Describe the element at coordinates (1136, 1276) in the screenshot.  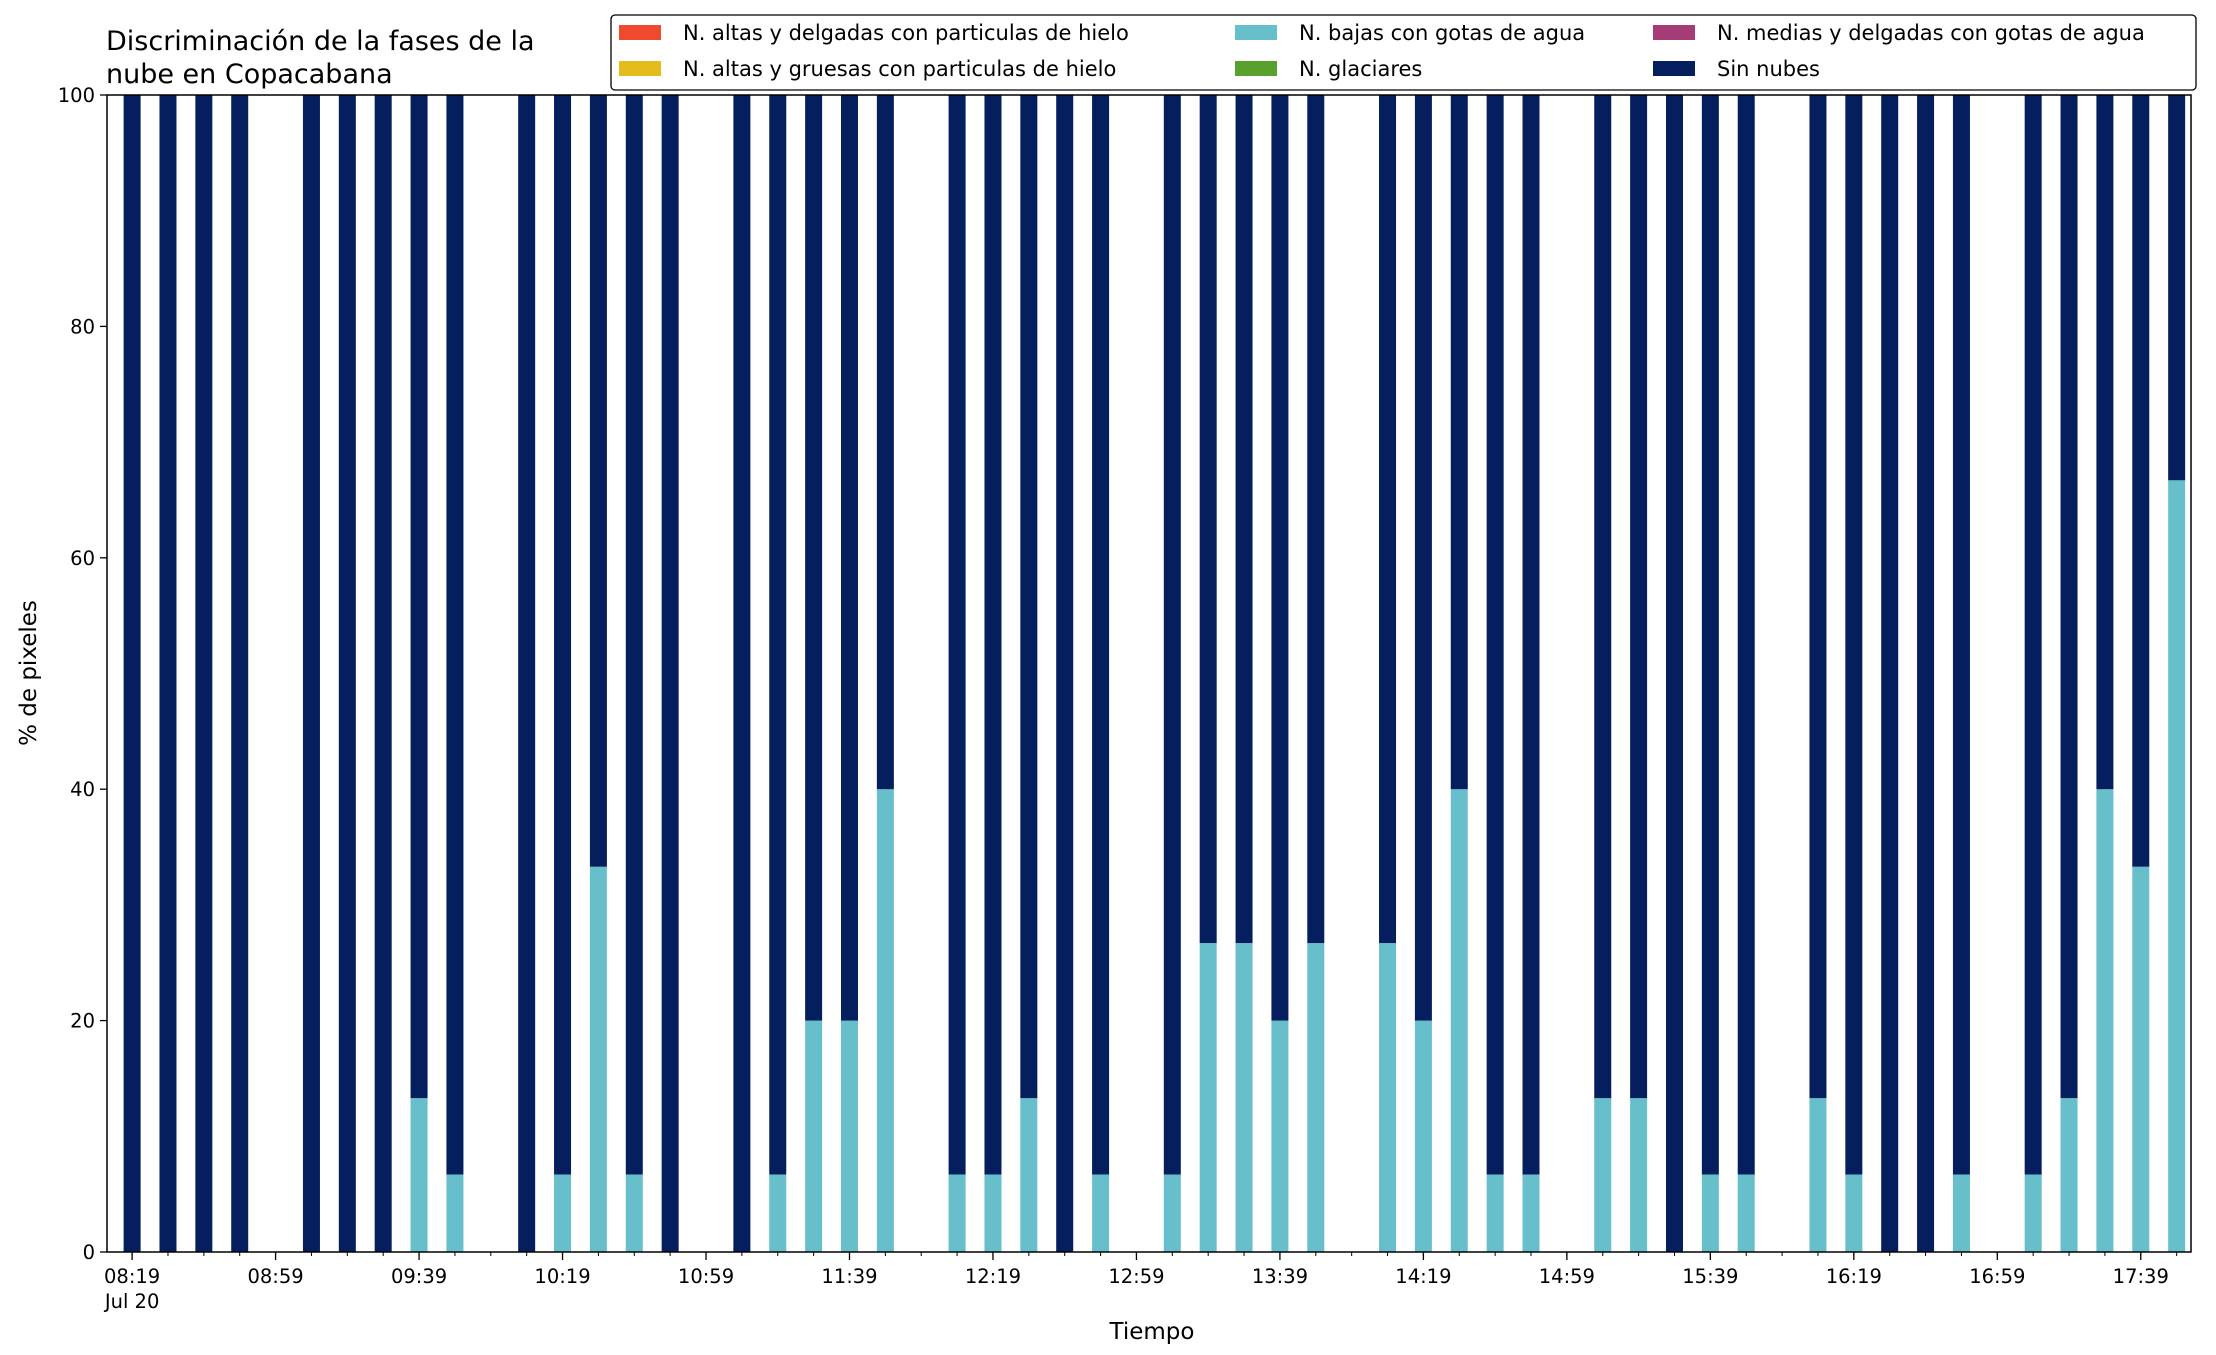
I see `x-tick-label-1259: 12:59` at that location.